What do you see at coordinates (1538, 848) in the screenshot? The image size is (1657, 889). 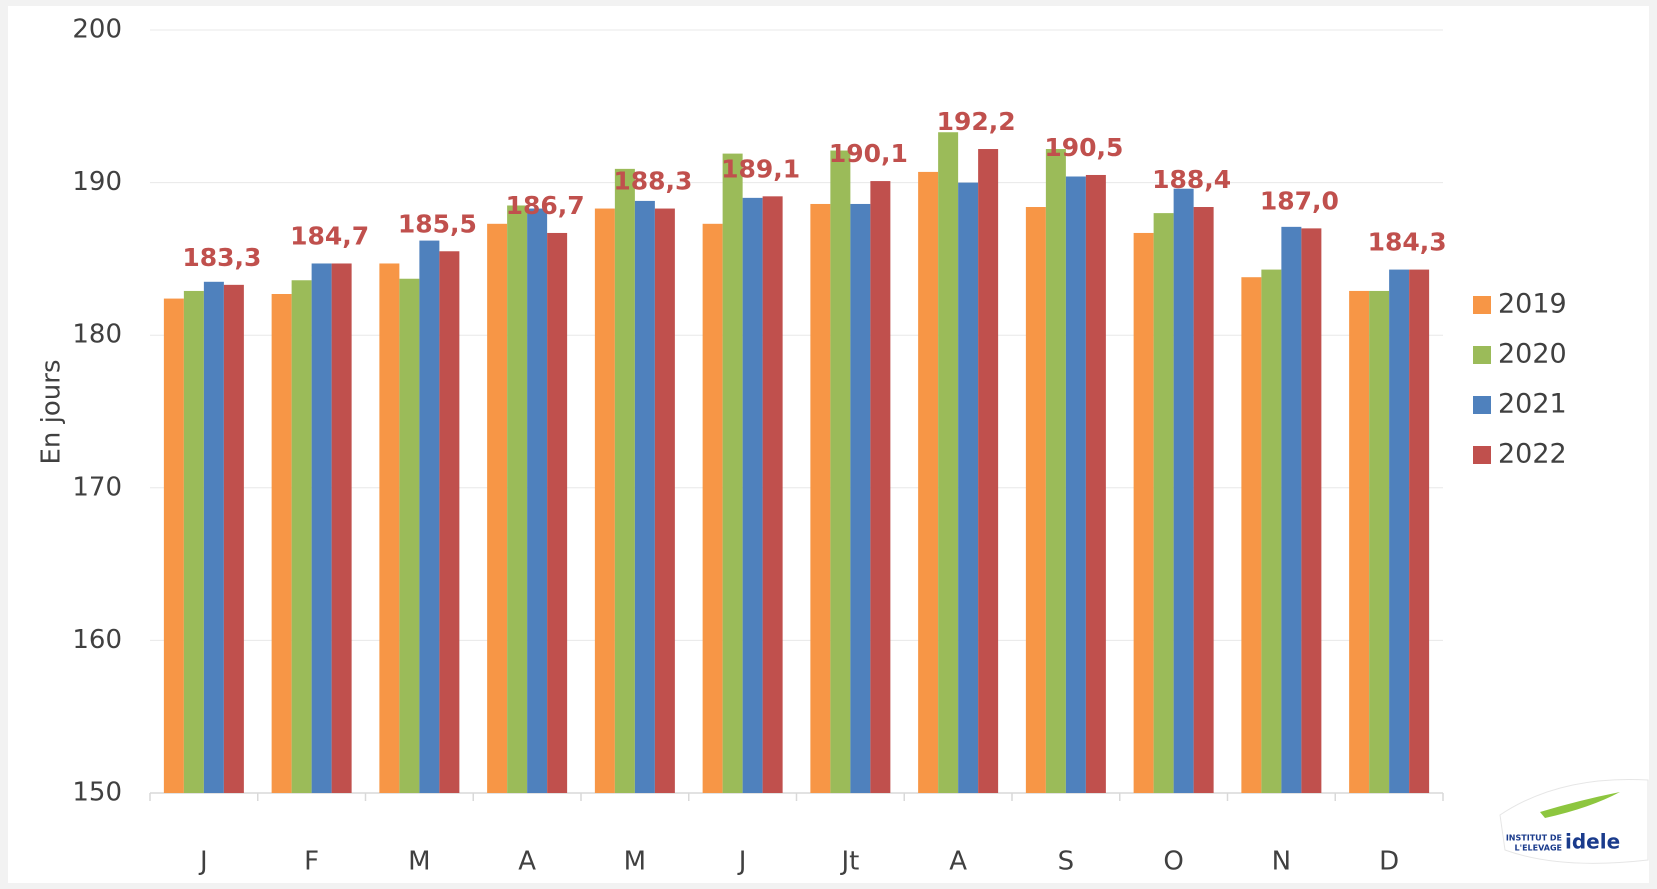 I see `logo-line2: L'ELEVAGE` at bounding box center [1538, 848].